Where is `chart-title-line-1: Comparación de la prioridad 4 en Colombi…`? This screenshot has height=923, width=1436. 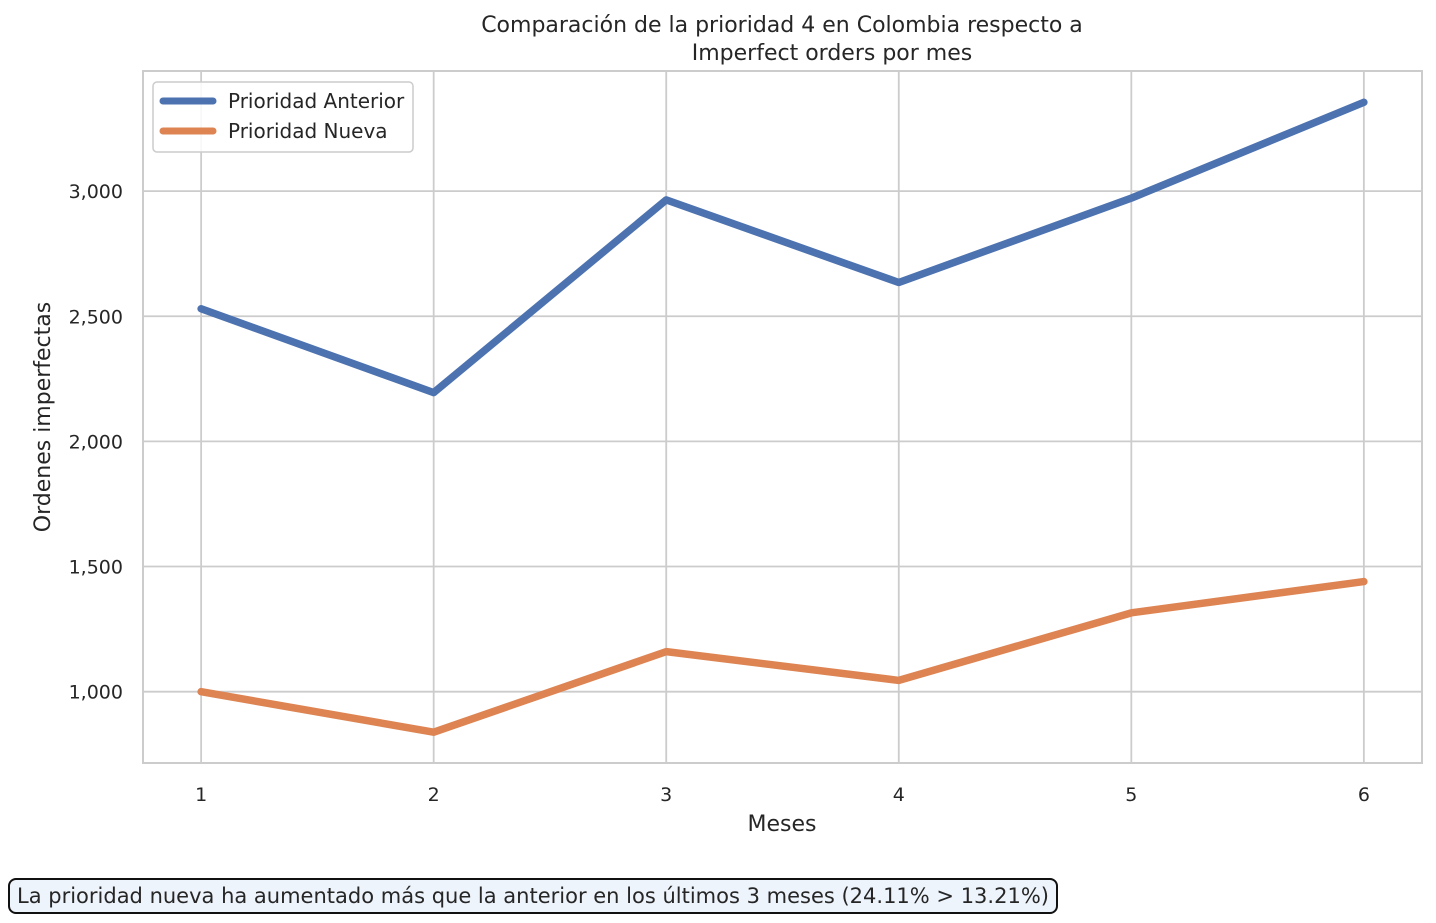 chart-title-line-1: Comparación de la prioridad 4 en Colombi… is located at coordinates (782, 25).